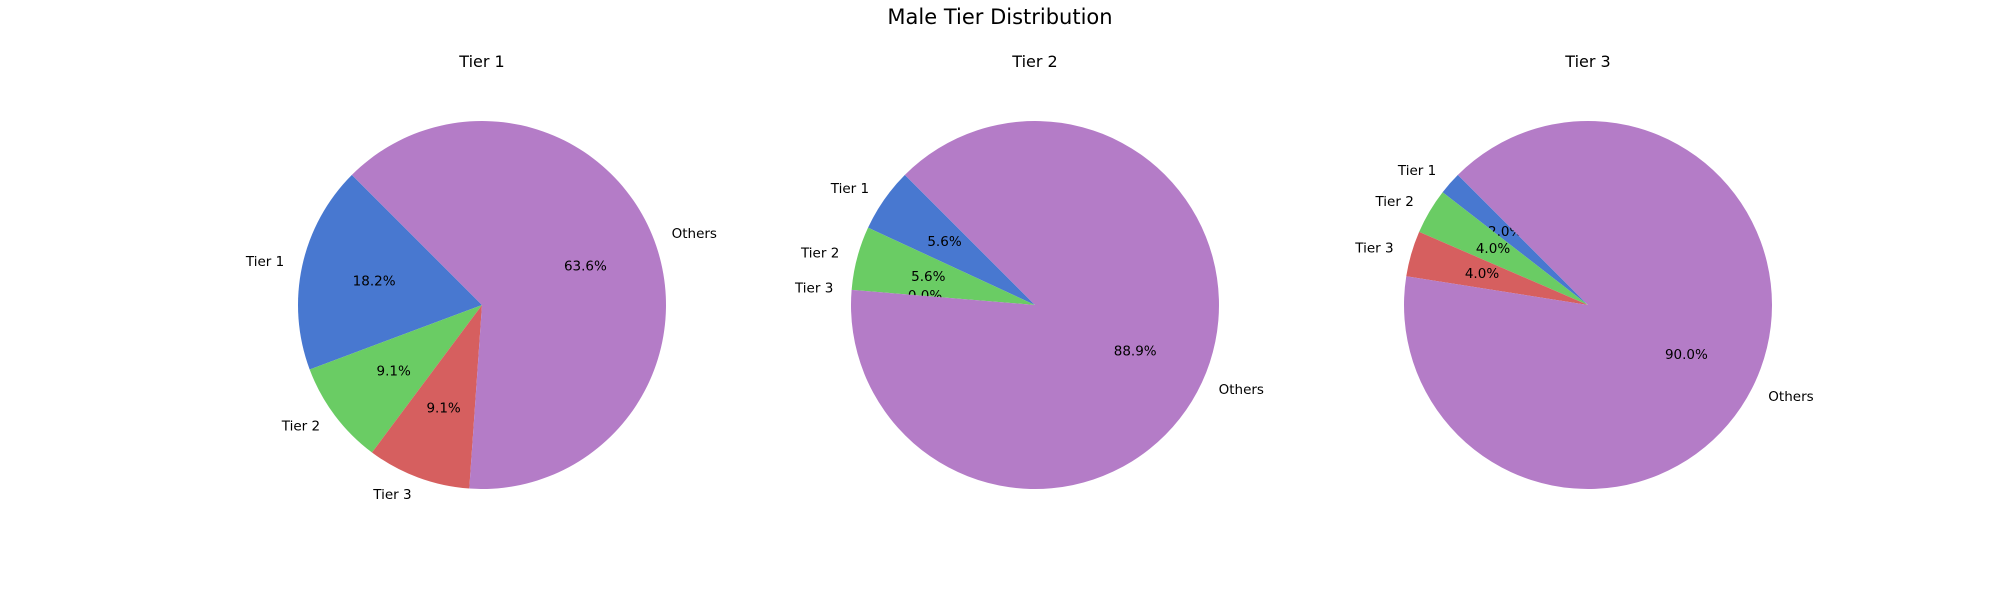 The image size is (2000, 600). Describe the element at coordinates (374, 282) in the screenshot. I see `slice-percent-label: 18.2%` at that location.